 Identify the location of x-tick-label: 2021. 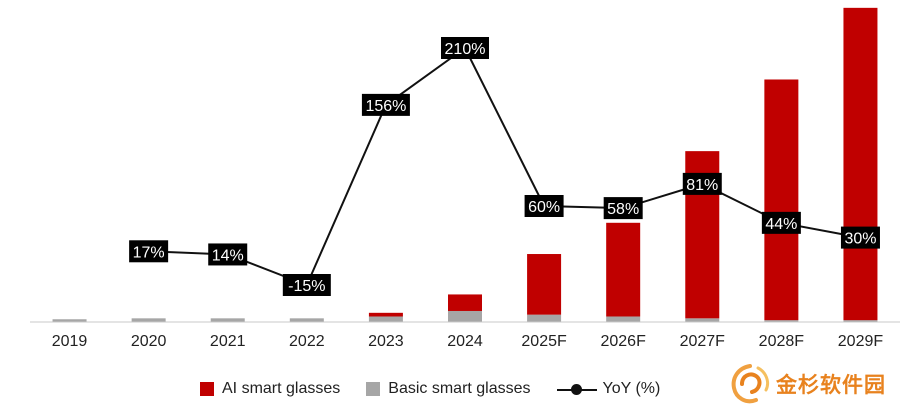
(228, 341).